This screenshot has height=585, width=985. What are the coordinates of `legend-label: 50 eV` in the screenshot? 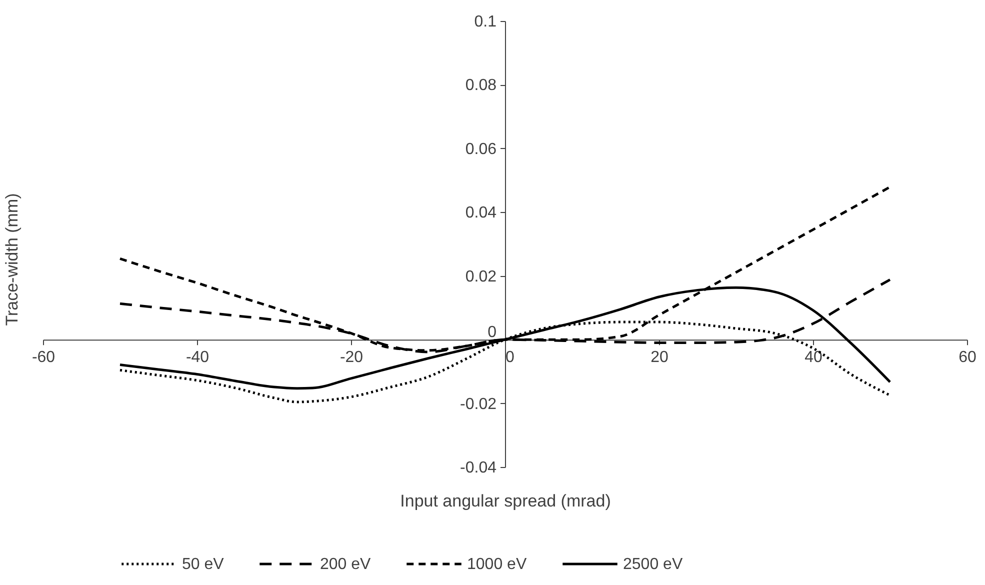 It's located at (203, 564).